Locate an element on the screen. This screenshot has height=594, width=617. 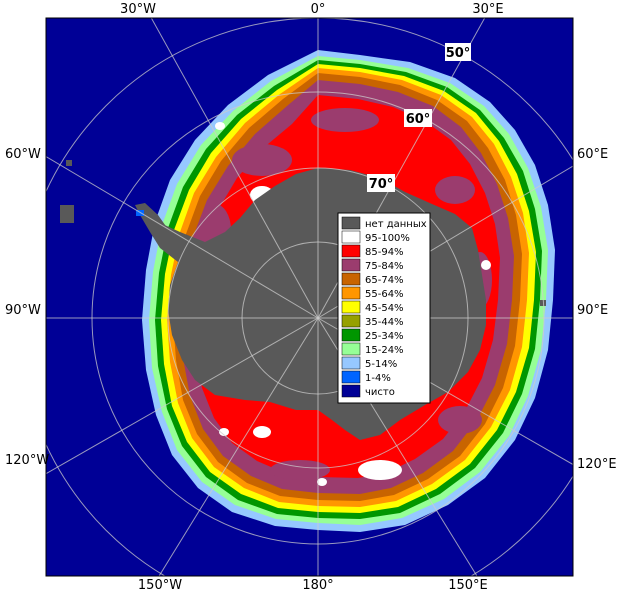
lon-label-right-120e: 120°E is located at coordinates (597, 464).